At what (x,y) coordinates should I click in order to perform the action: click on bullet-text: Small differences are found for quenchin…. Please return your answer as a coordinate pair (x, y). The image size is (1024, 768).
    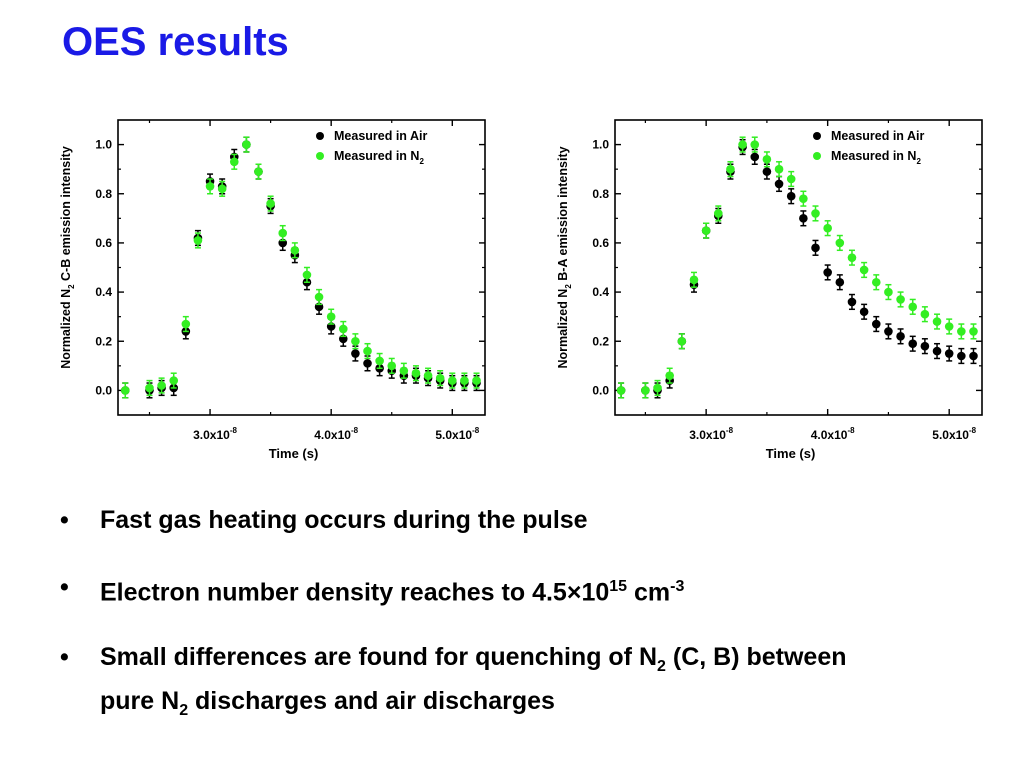
    Looking at the image, I should click on (473, 684).